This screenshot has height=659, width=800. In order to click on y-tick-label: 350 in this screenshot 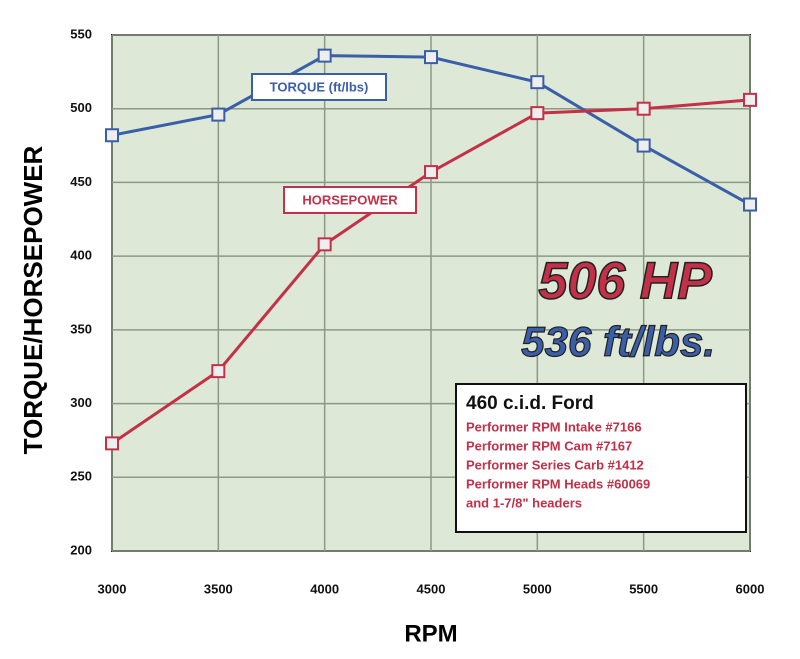, I will do `click(81, 328)`.